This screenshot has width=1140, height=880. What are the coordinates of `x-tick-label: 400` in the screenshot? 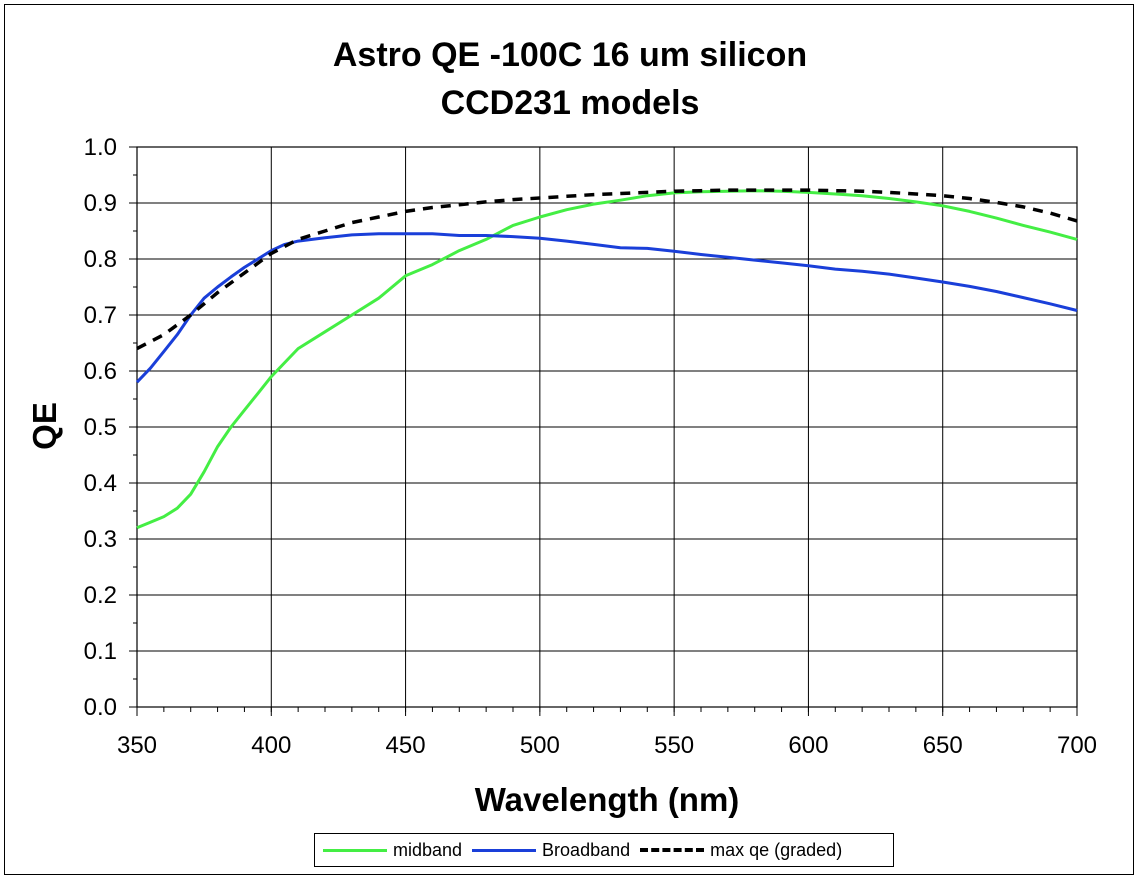 It's located at (271, 745).